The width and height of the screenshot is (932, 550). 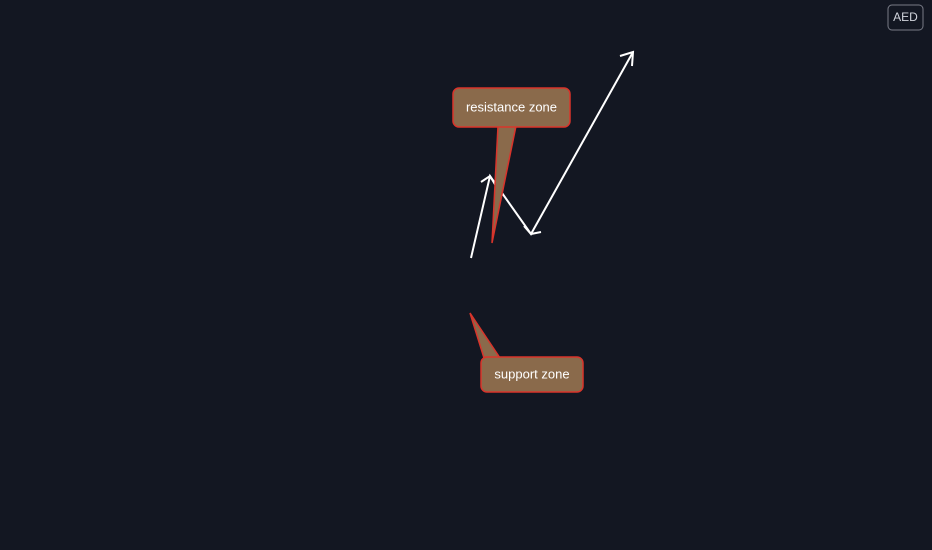 I want to click on callout-text: resistance zone, so click(x=511, y=106).